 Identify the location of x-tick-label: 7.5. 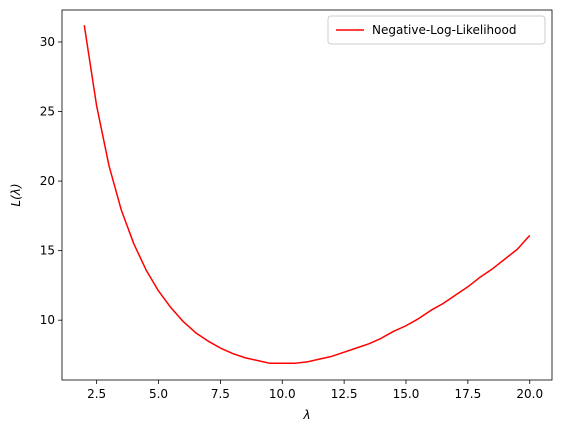
(220, 394).